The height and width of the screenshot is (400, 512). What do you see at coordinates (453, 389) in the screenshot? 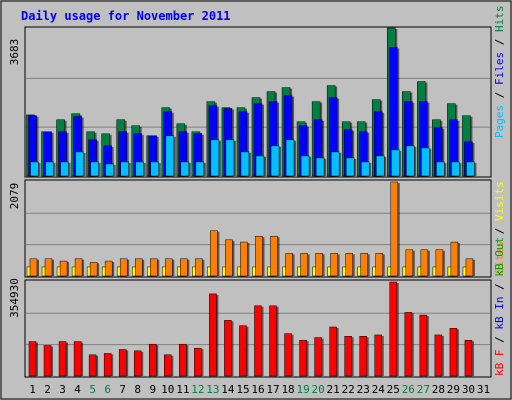
I see `x-tick-label: 29` at bounding box center [453, 389].